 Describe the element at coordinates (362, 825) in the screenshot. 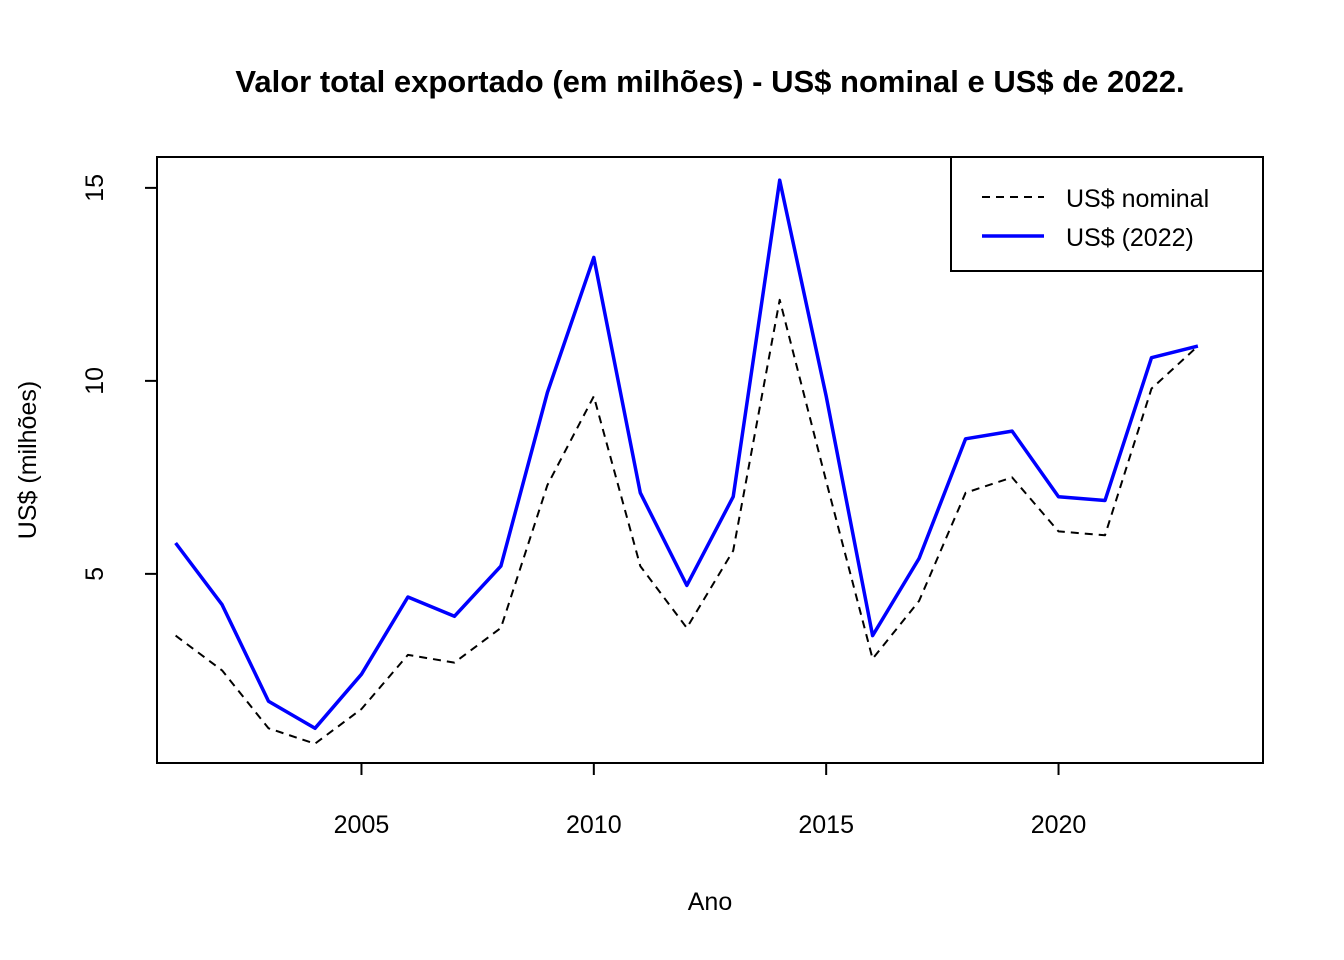

I see `x-tick-label: 2005` at that location.